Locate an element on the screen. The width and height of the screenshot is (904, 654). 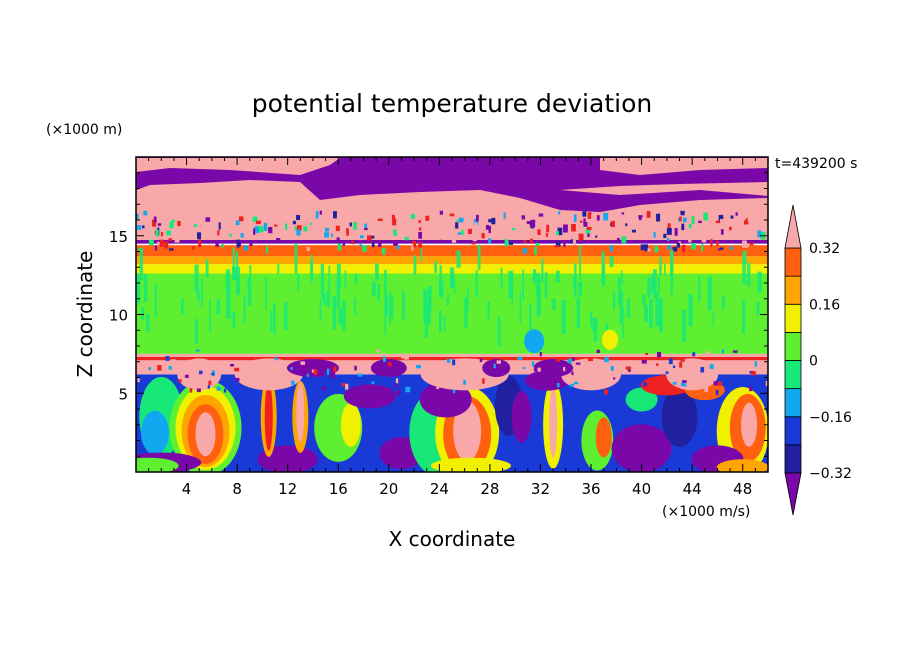
x-tick-label: 12 is located at coordinates (287, 489).